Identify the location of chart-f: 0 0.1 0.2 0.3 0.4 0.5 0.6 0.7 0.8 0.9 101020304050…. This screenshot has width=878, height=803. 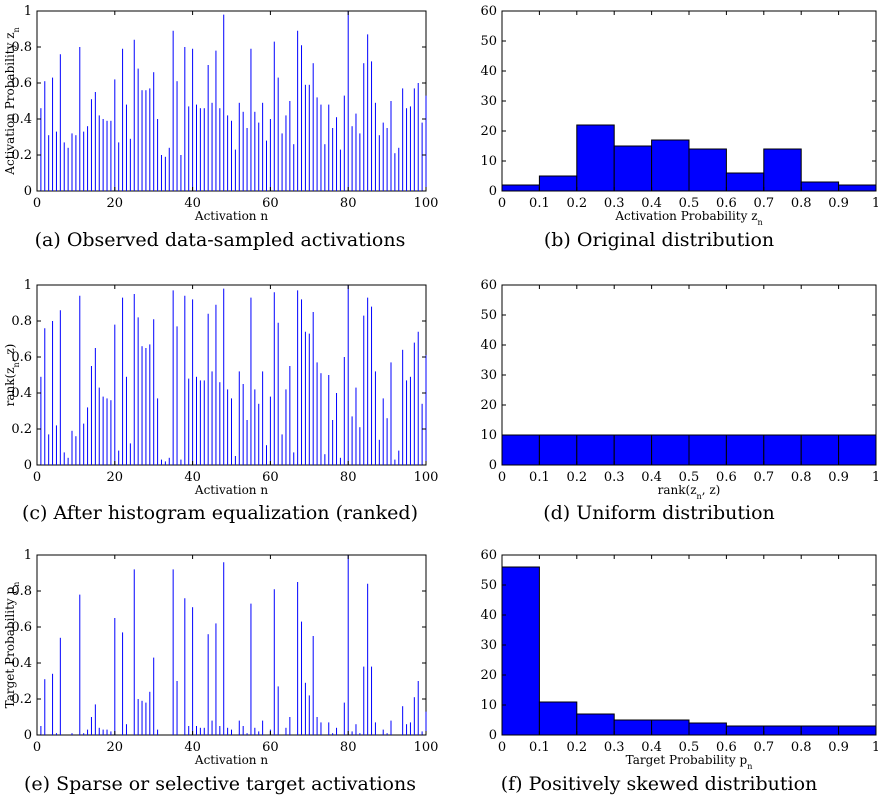
(679, 659).